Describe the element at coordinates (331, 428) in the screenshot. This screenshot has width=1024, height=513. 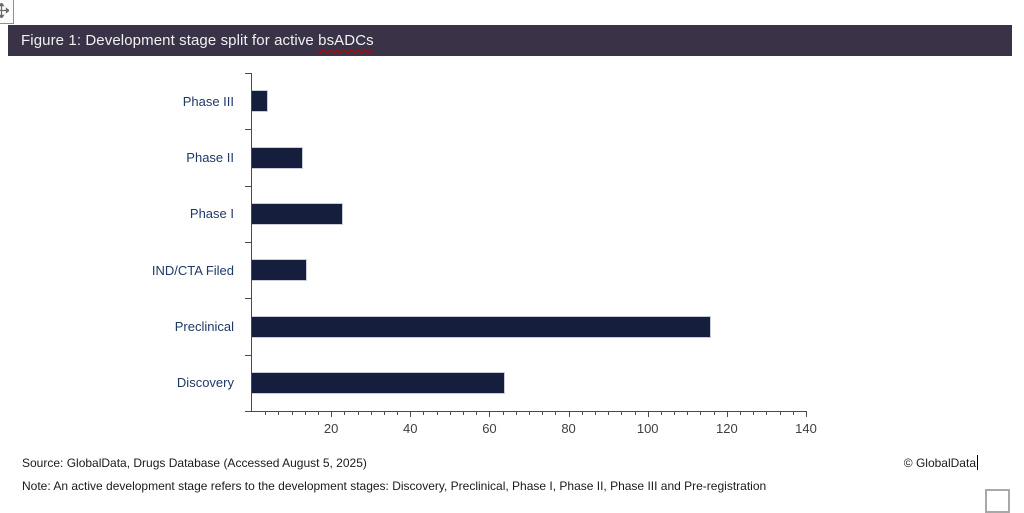
I see `x-axis-tick-label: 20` at that location.